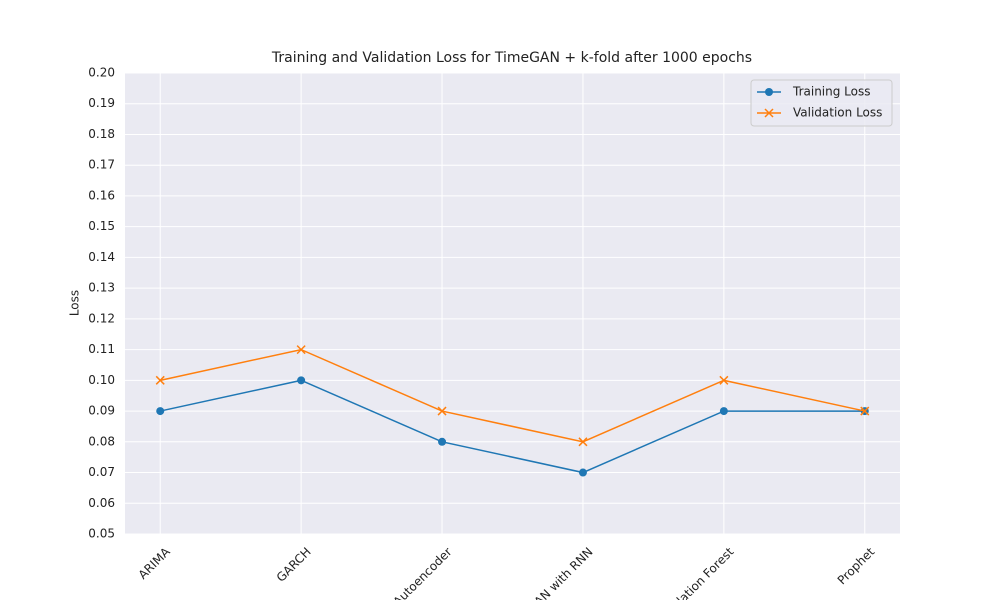  I want to click on x-tick-label: Prophet, so click(856, 565).